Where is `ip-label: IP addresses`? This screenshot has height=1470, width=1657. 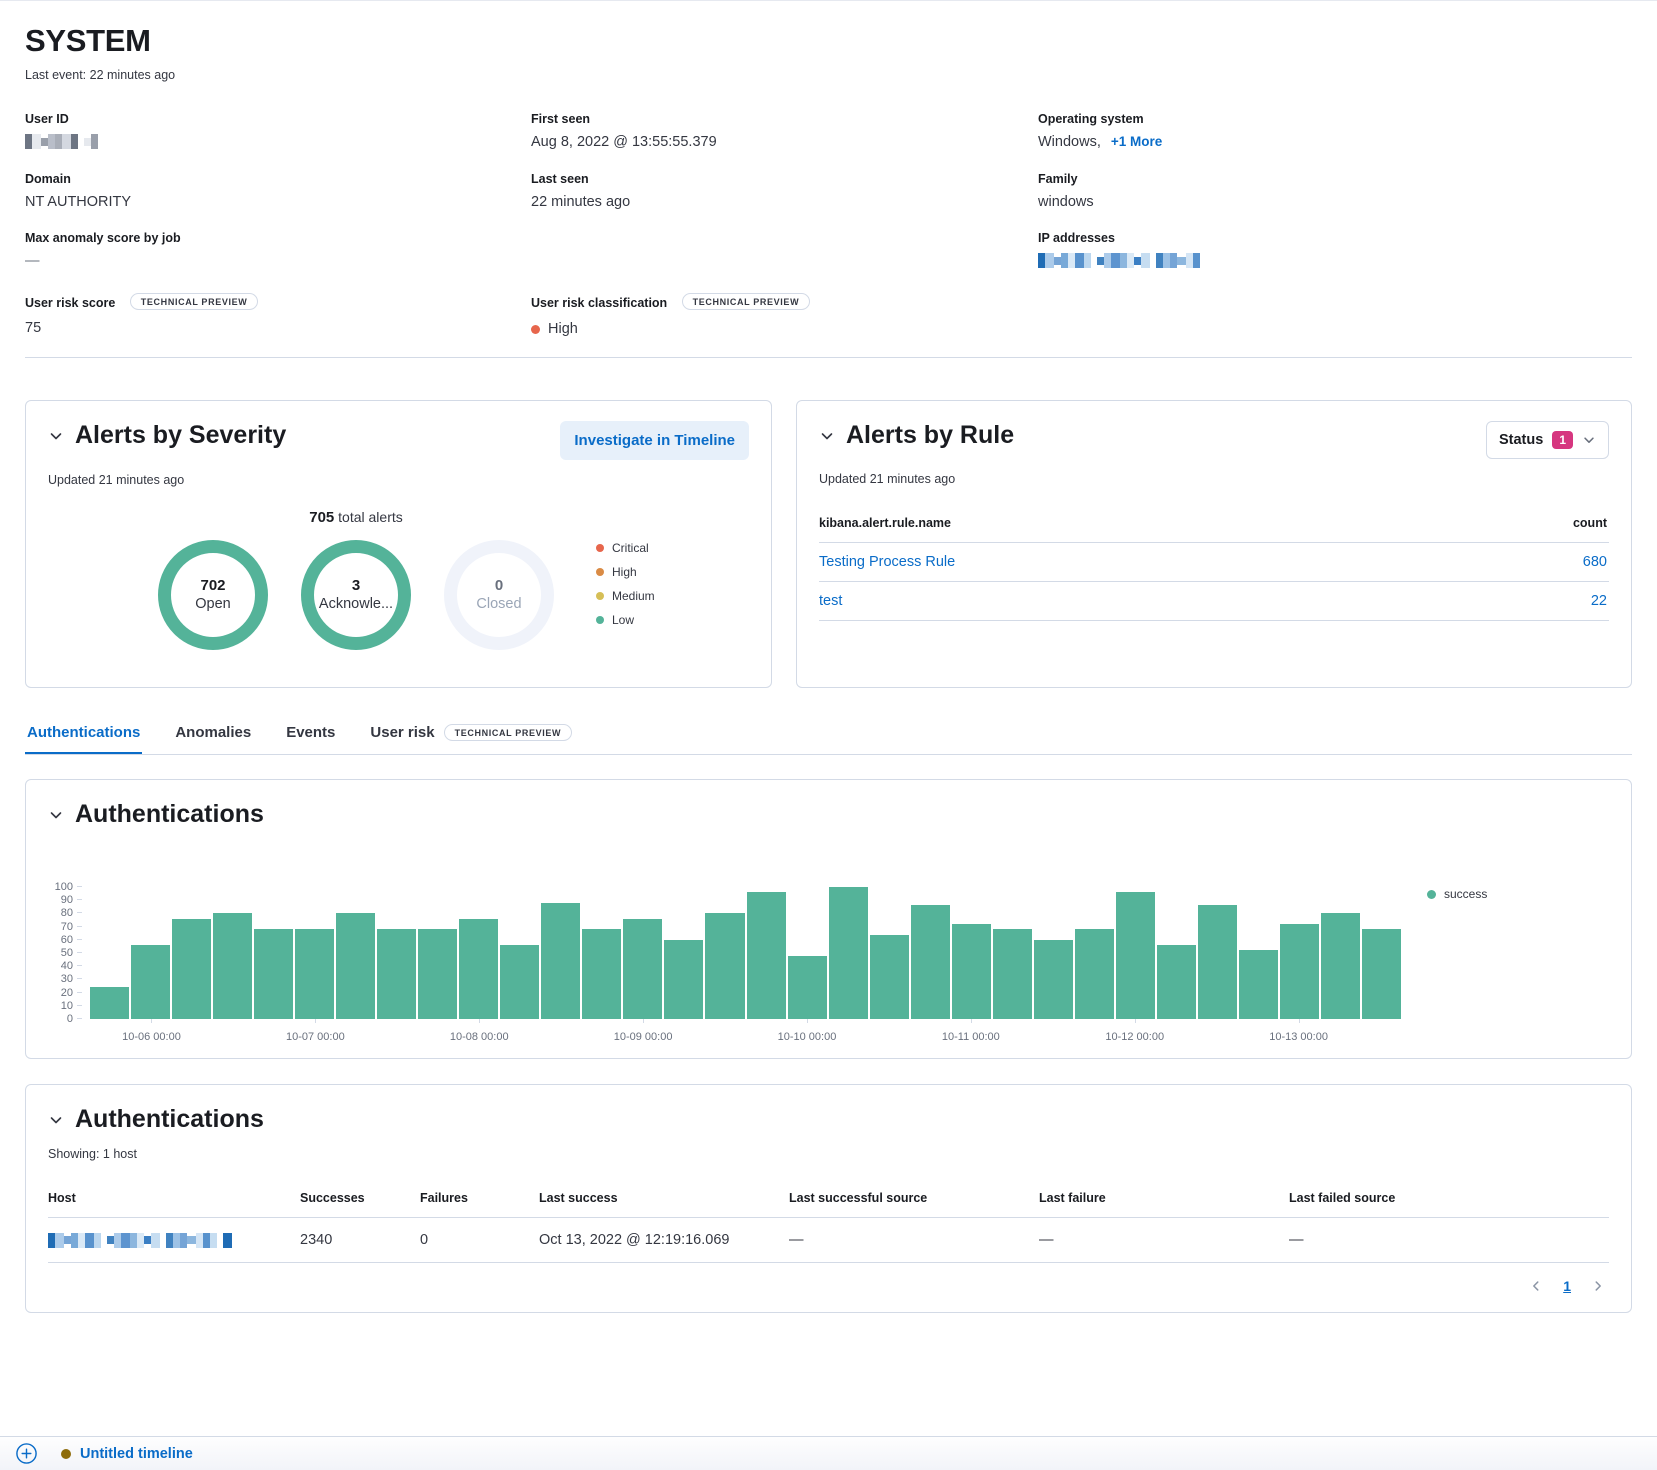
ip-label: IP addresses is located at coordinates (1076, 238).